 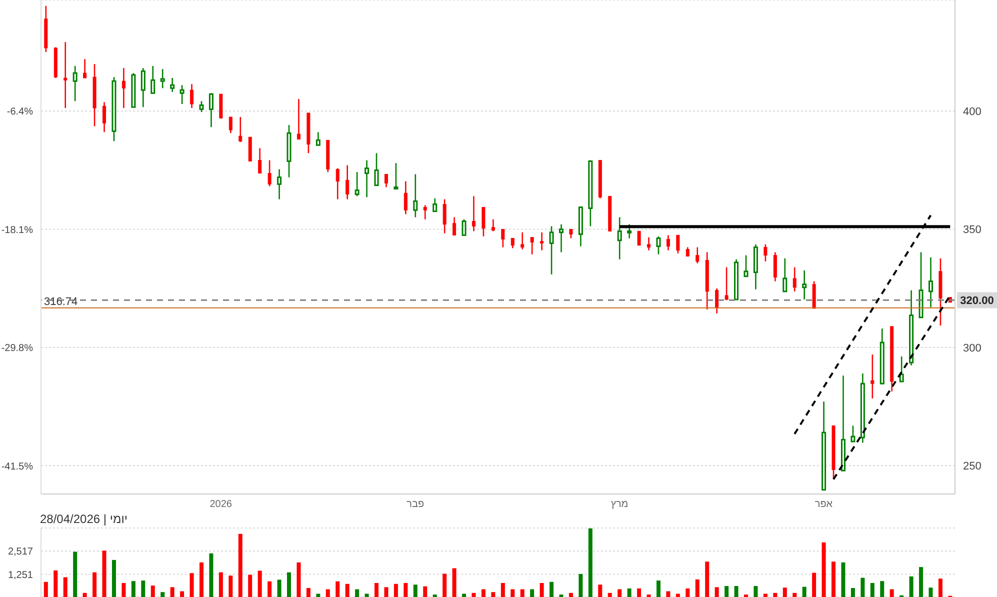 I want to click on y-tick-label: 2,517, so click(x=21, y=552).